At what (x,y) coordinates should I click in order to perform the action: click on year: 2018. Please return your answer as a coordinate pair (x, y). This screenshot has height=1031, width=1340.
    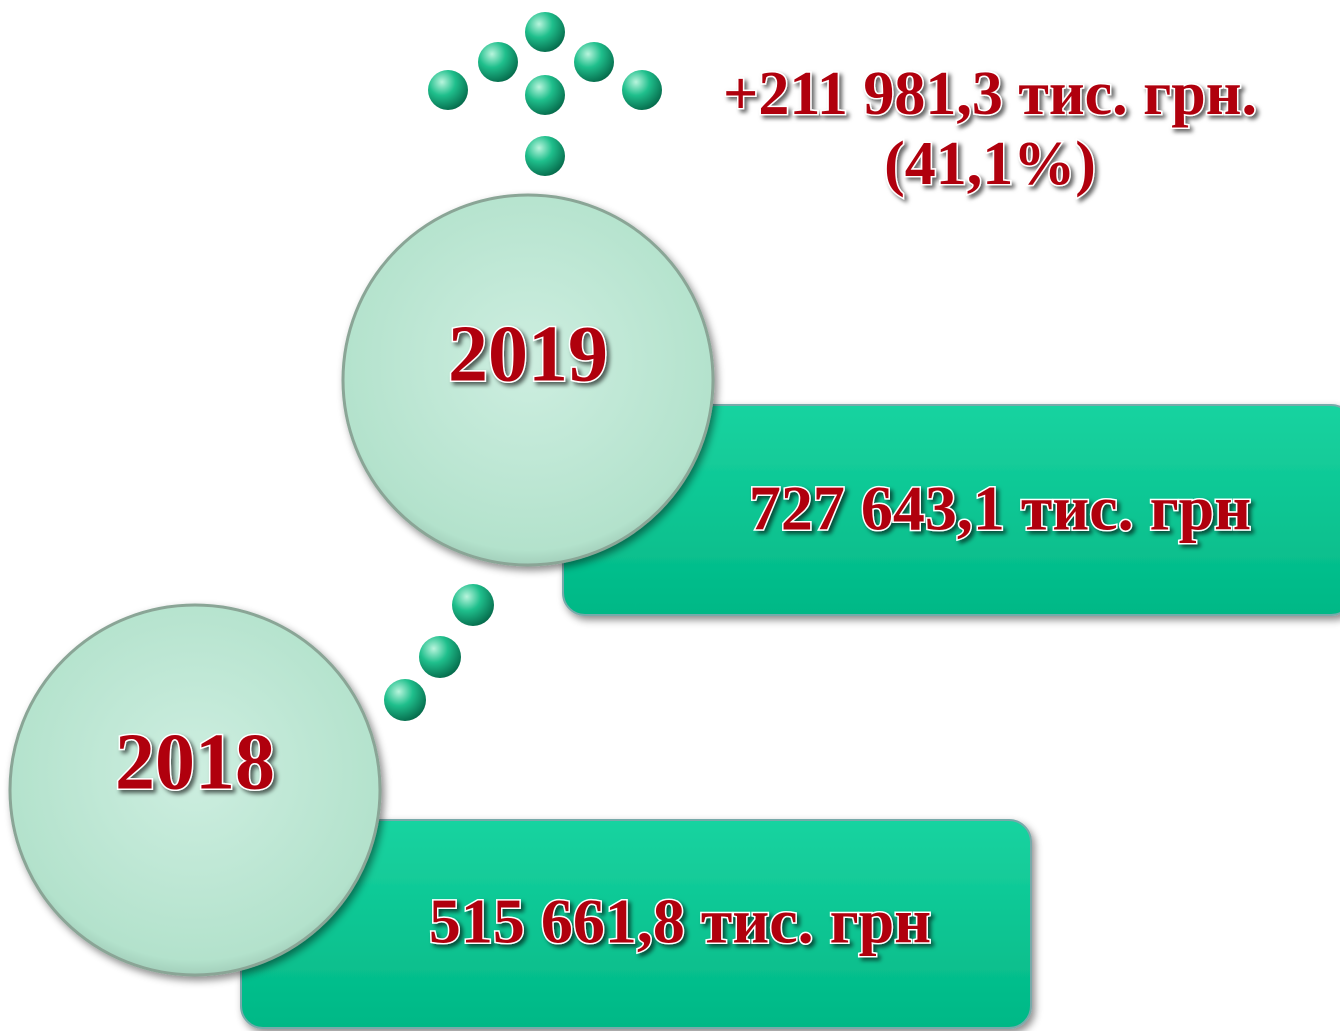
    Looking at the image, I should click on (195, 762).